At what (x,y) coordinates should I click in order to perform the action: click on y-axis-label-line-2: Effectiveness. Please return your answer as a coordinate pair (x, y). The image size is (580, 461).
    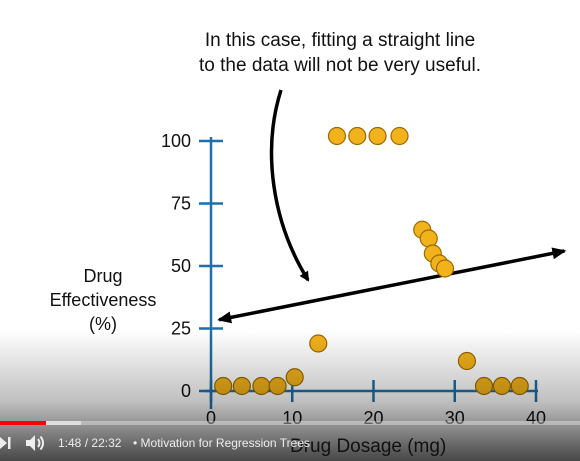
    Looking at the image, I should click on (103, 300).